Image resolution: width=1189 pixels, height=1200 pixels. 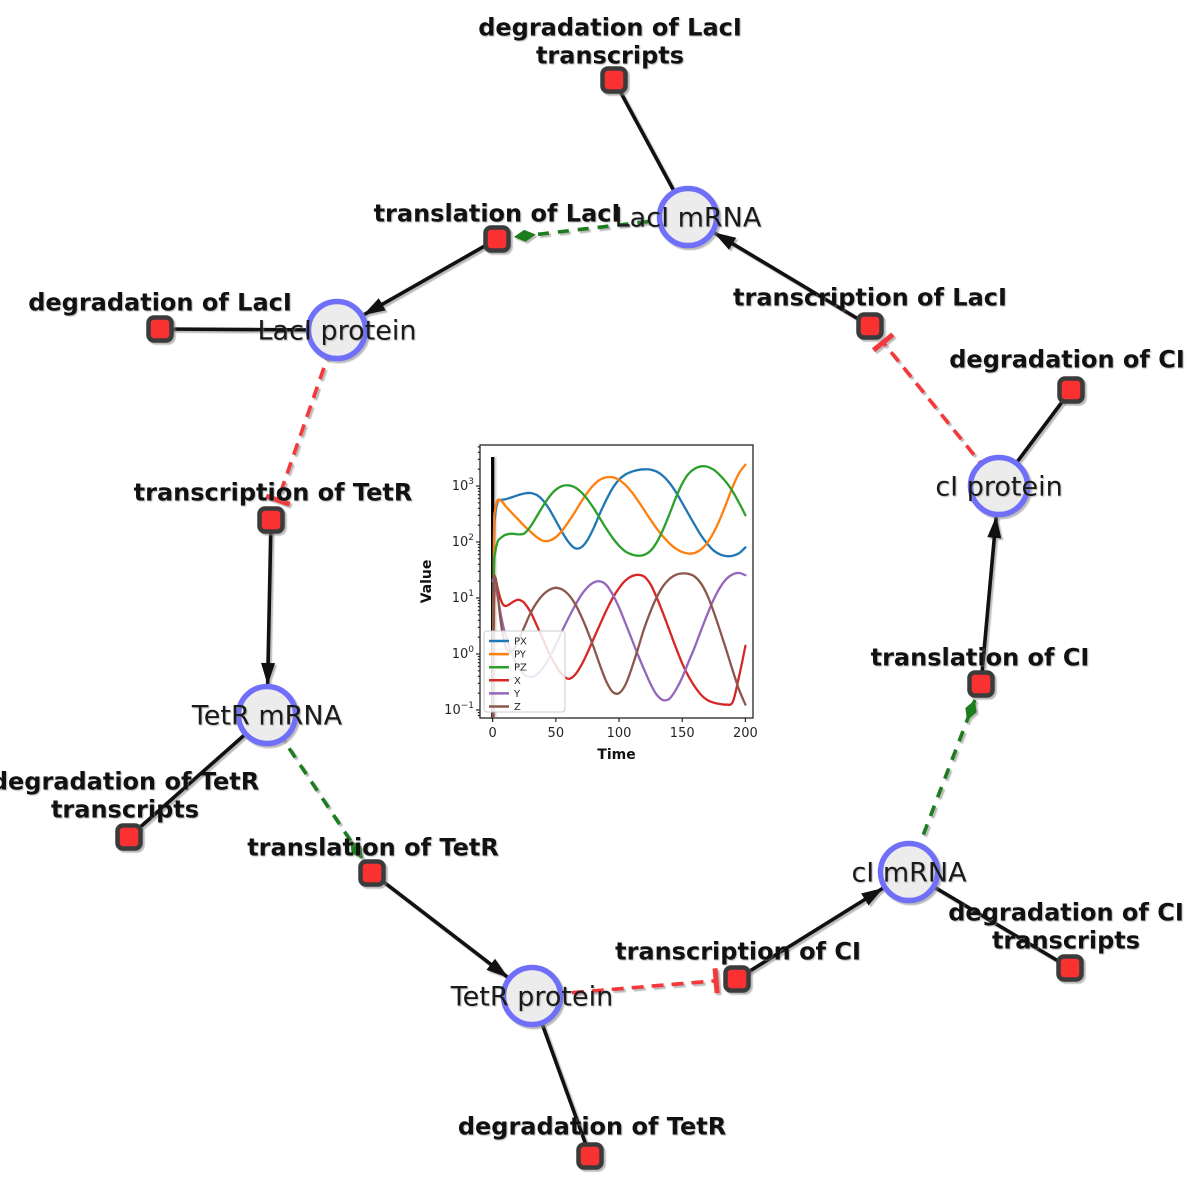 What do you see at coordinates (372, 873) in the screenshot?
I see `reaction-node-translation_tetr` at bounding box center [372, 873].